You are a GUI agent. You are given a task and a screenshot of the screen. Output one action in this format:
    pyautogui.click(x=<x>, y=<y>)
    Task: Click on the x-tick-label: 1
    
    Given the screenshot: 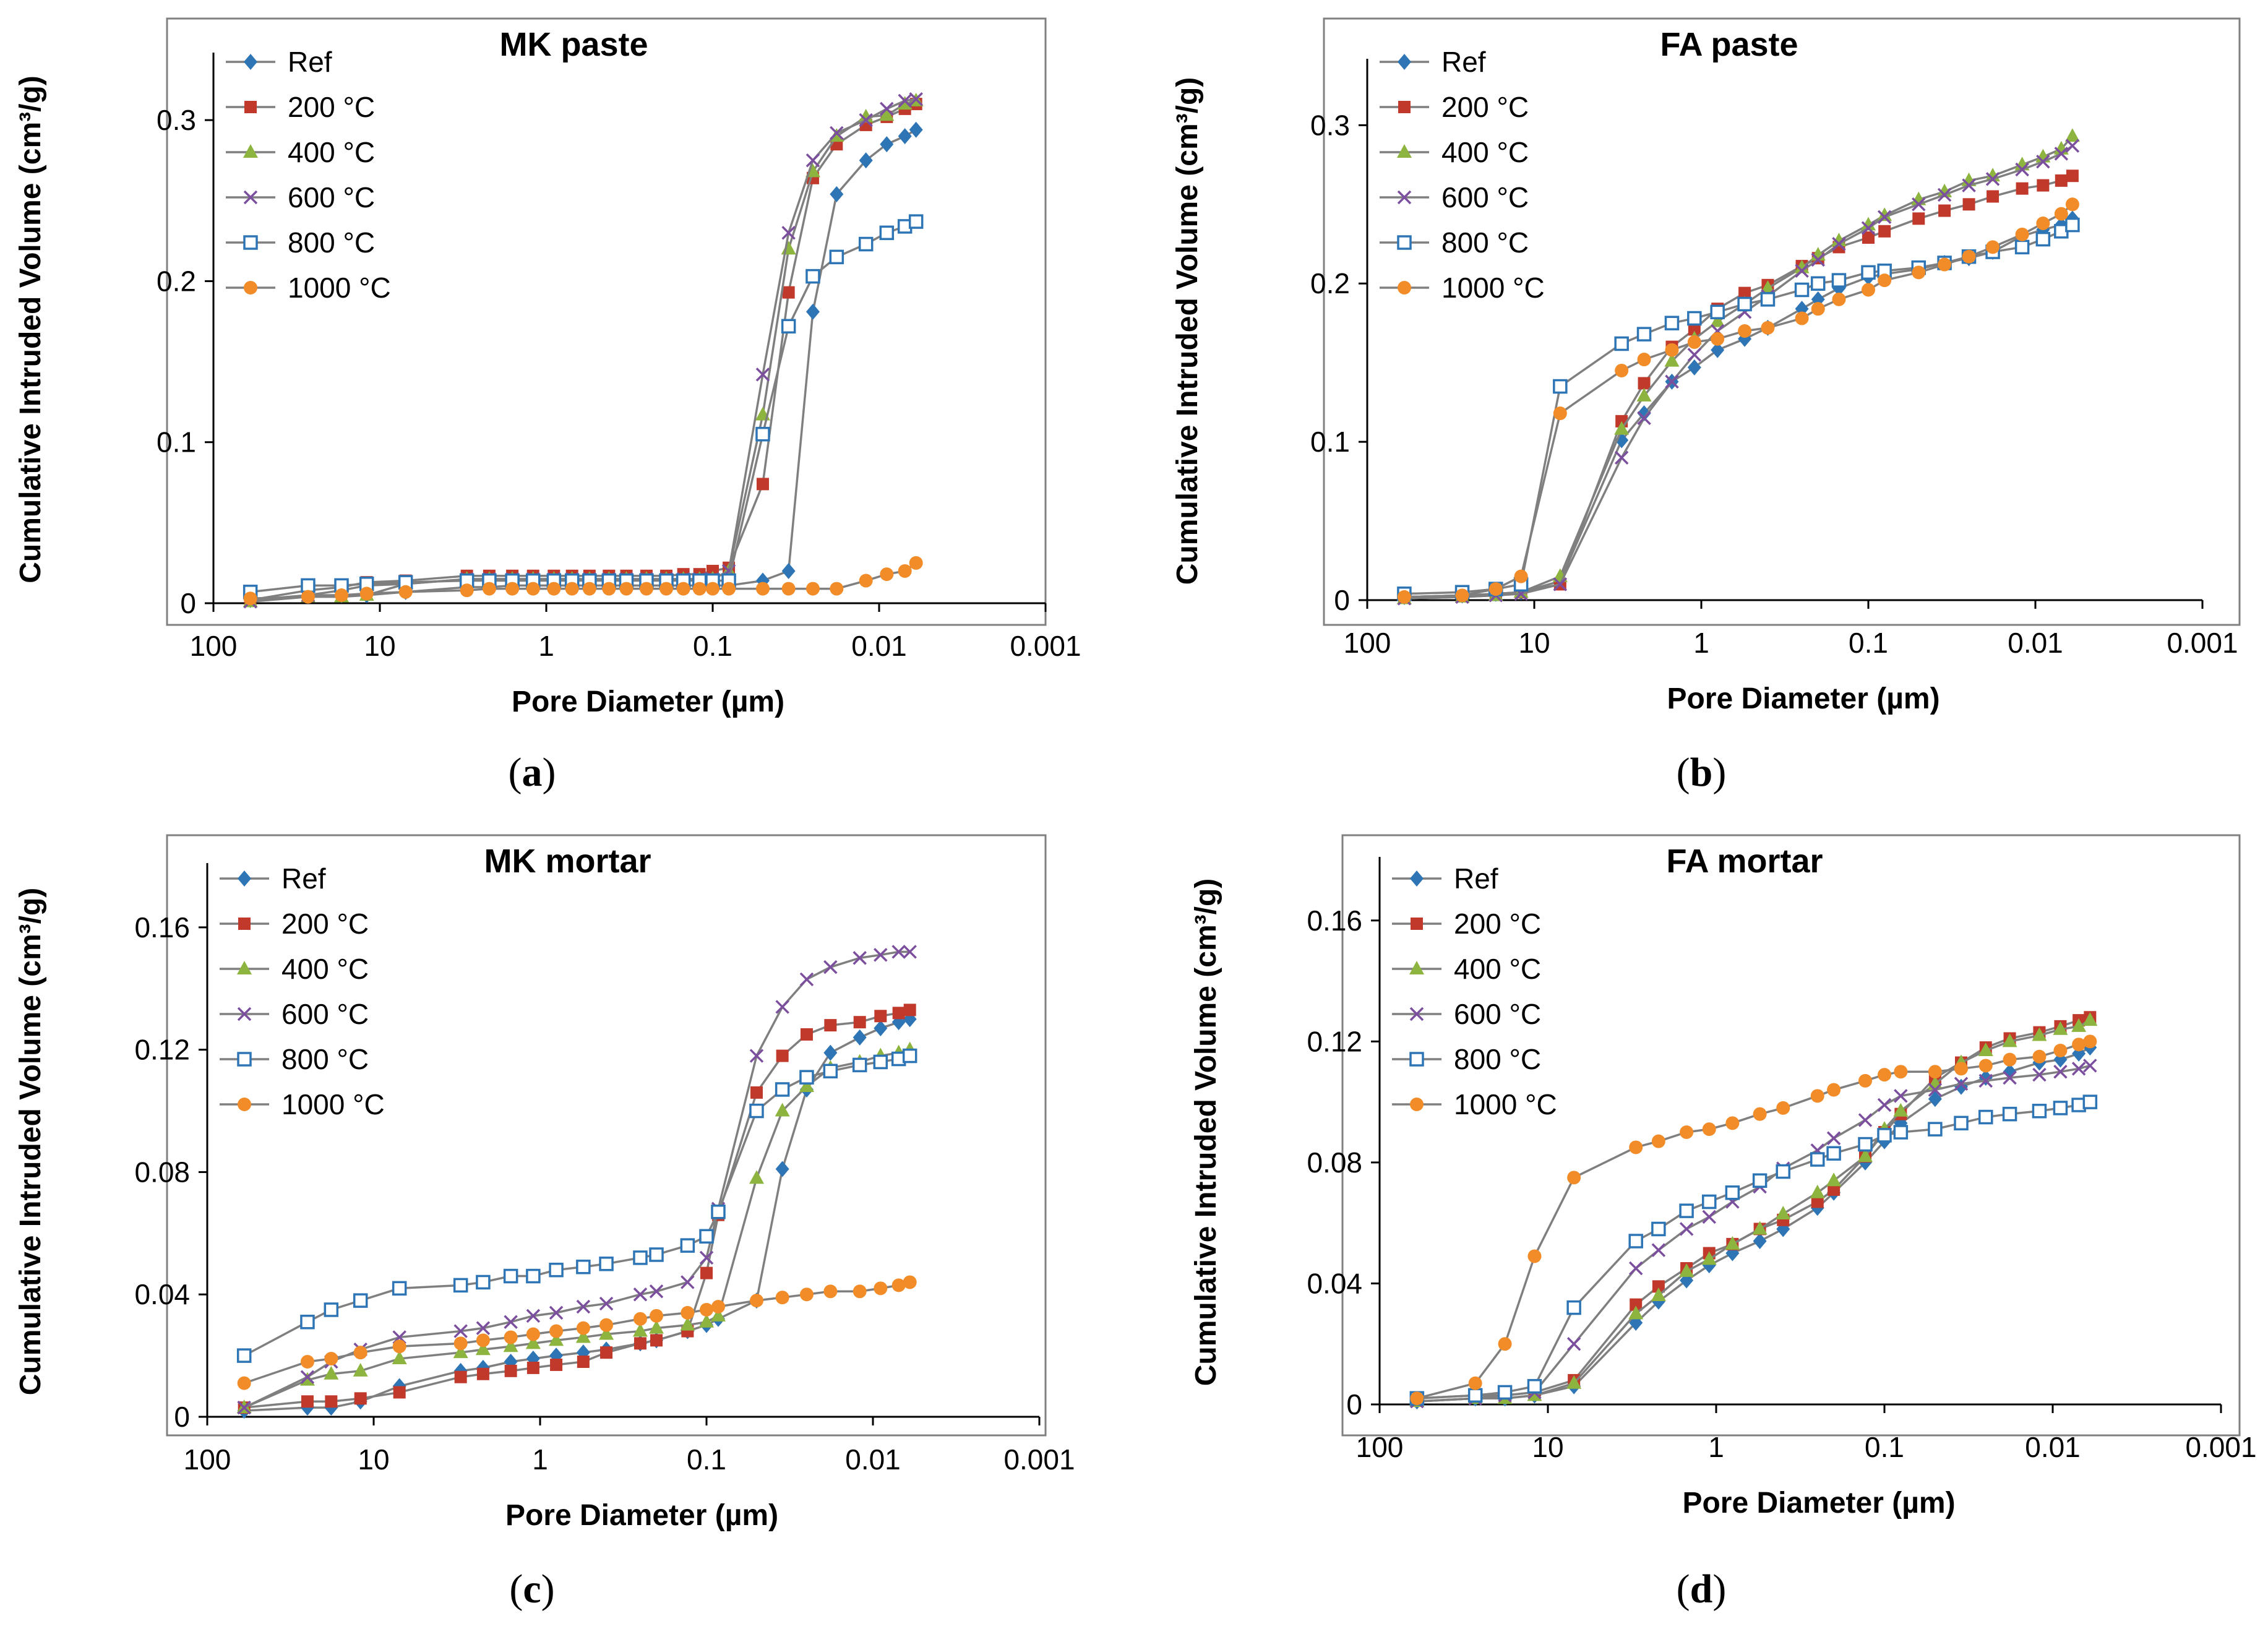 What is the action you would take?
    pyautogui.click(x=1701, y=643)
    